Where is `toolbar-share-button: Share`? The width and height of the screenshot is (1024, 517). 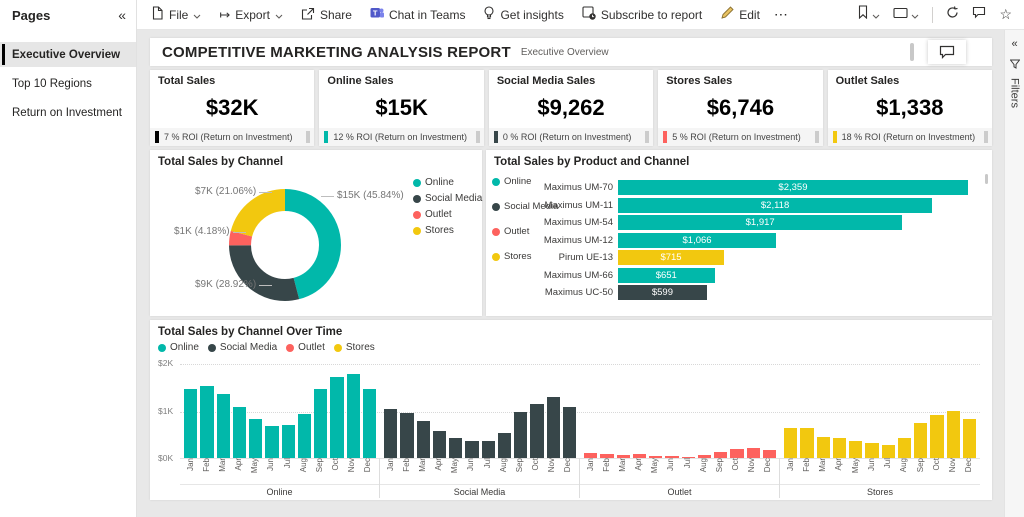
toolbar-share-button: Share is located at coordinates (326, 15).